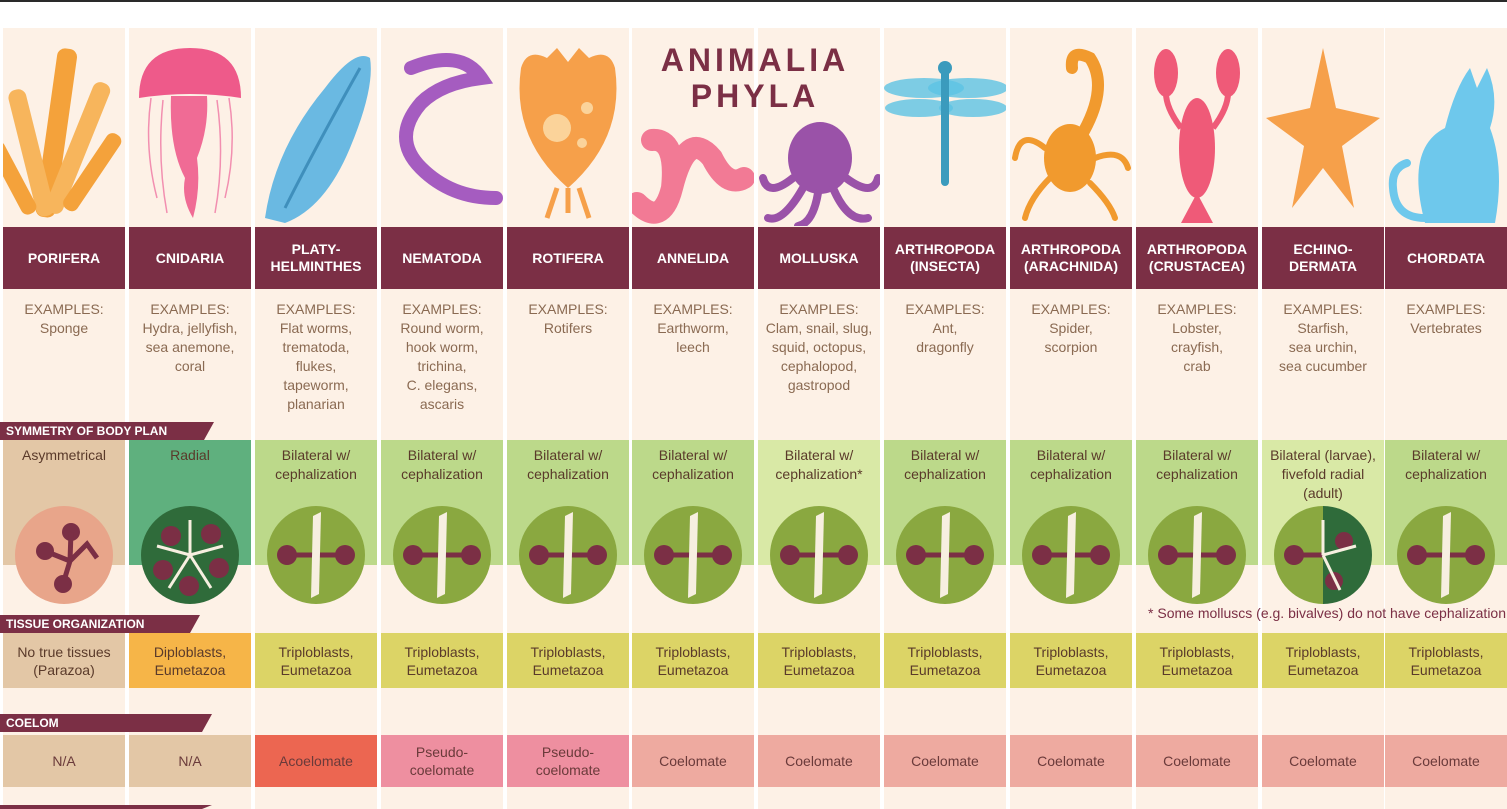 This screenshot has height=809, width=1507. Describe the element at coordinates (190, 455) in the screenshot. I see `symmetry-line: Radial` at that location.